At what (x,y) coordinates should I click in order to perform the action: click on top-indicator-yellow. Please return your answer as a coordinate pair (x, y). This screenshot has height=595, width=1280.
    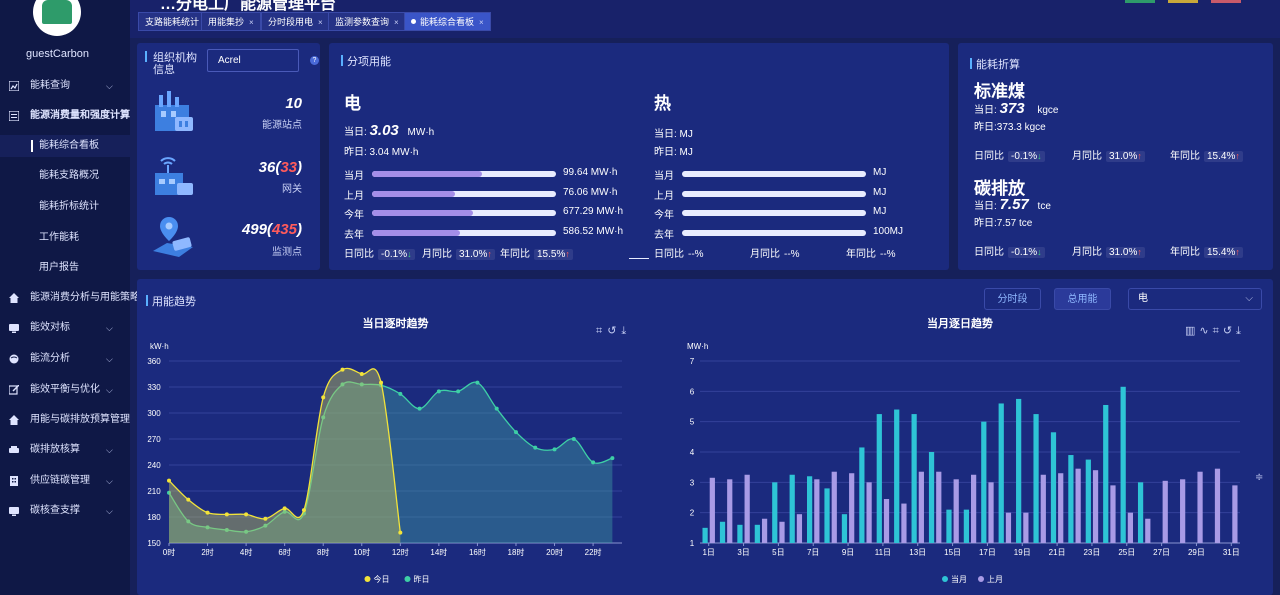
    Looking at the image, I should click on (1183, 1).